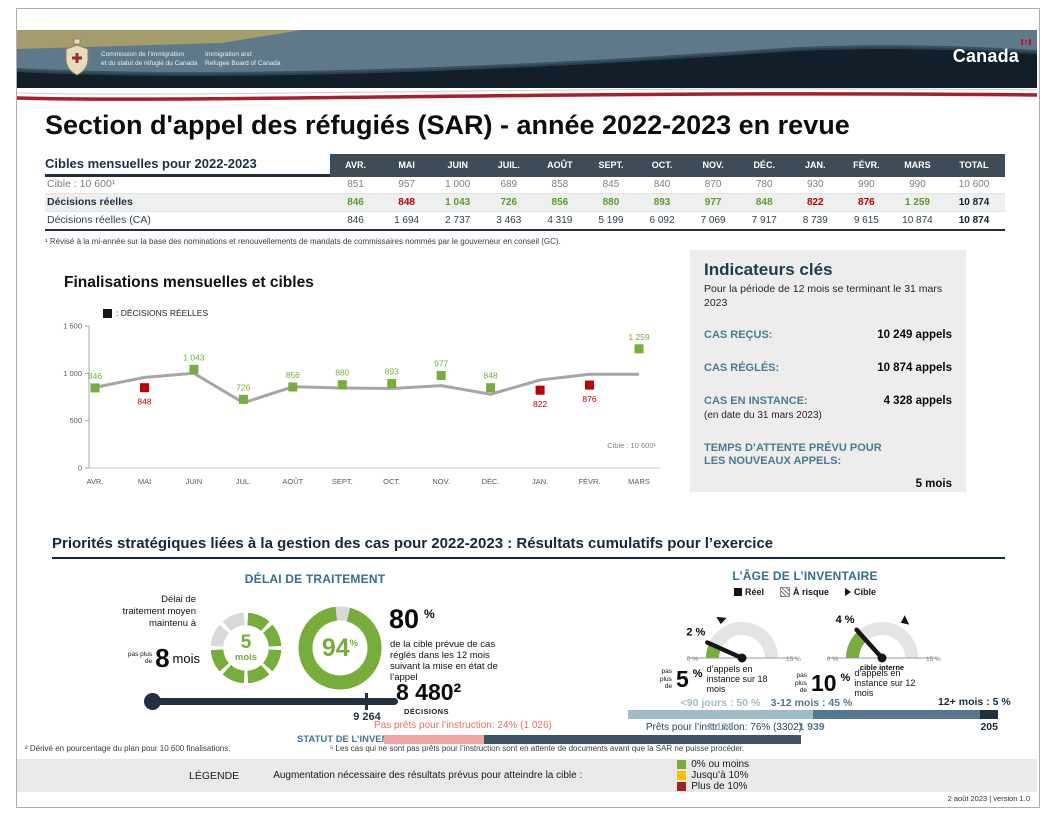 The height and width of the screenshot is (816, 1056). What do you see at coordinates (194, 481) in the screenshot?
I see `svg-text: JUIN` at bounding box center [194, 481].